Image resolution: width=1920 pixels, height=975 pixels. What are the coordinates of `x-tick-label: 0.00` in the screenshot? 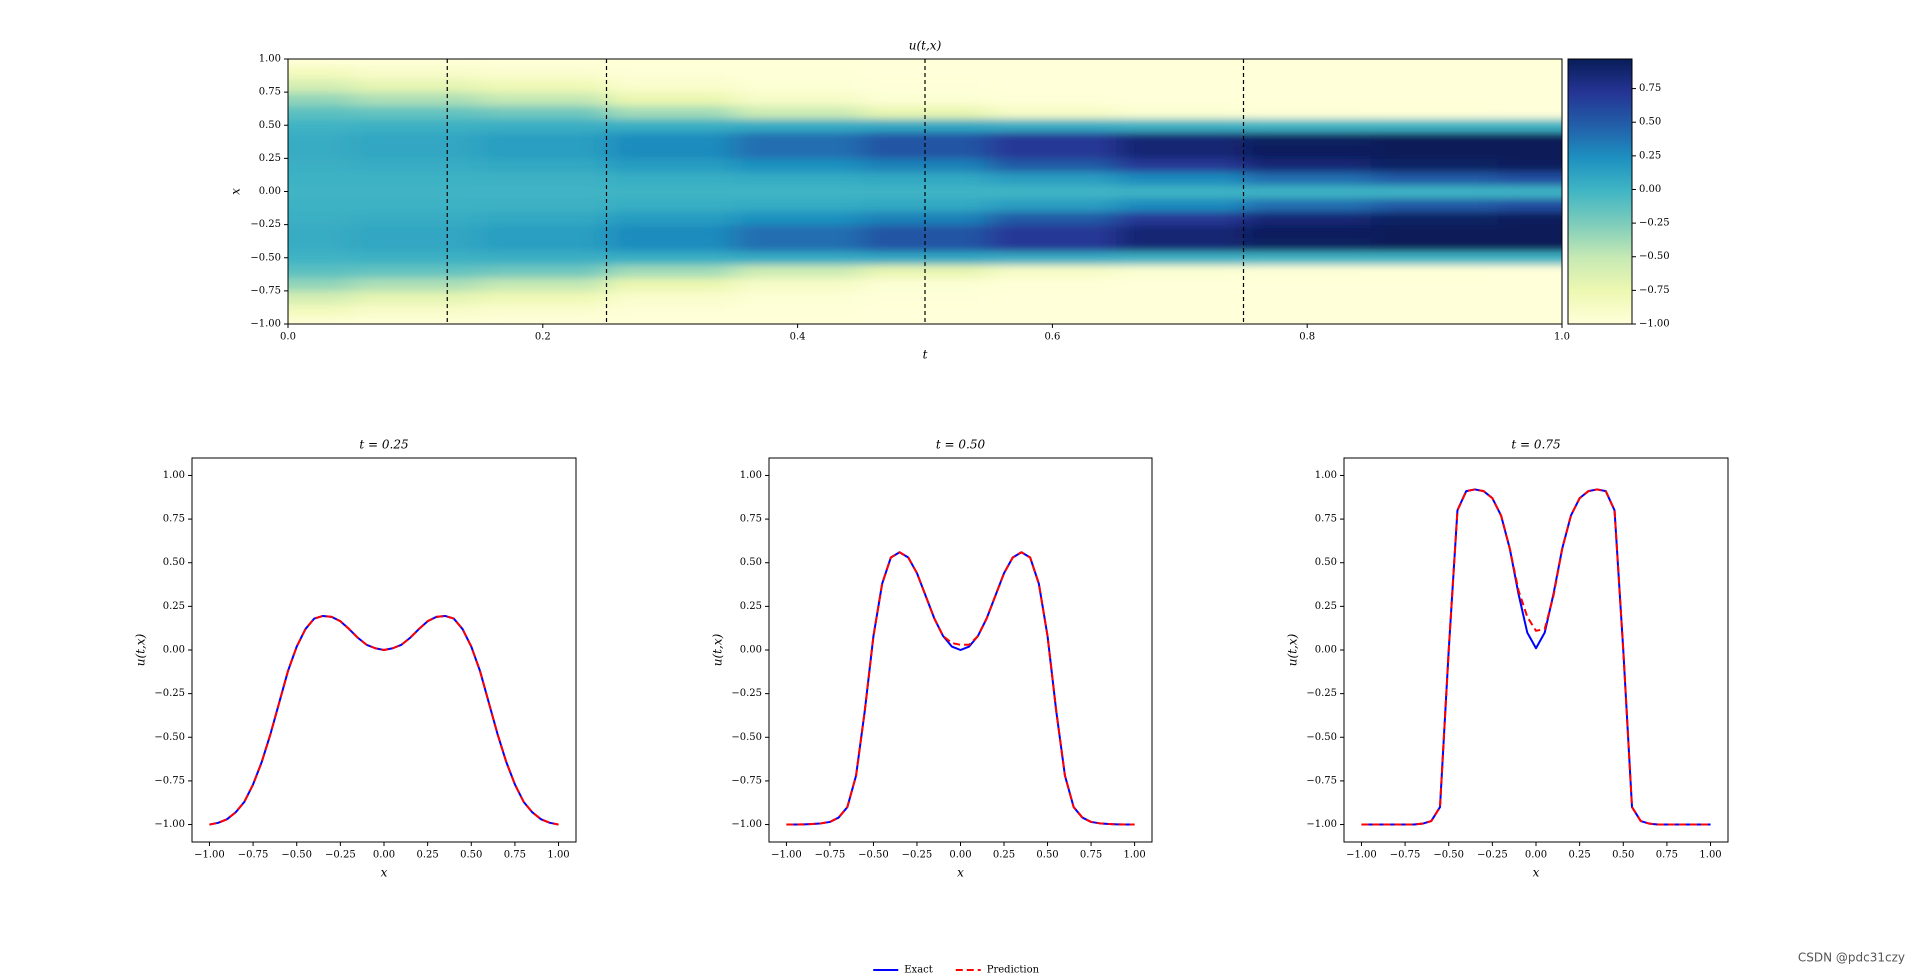 It's located at (384, 855).